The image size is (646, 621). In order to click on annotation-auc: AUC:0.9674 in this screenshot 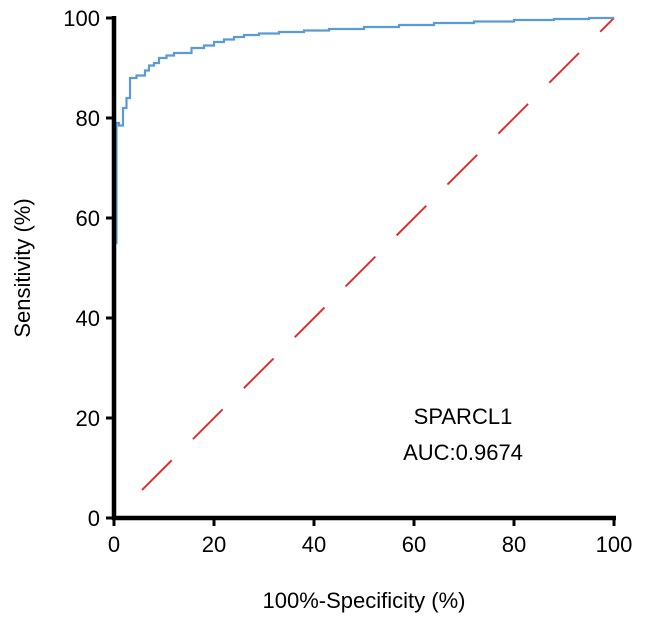, I will do `click(463, 452)`.